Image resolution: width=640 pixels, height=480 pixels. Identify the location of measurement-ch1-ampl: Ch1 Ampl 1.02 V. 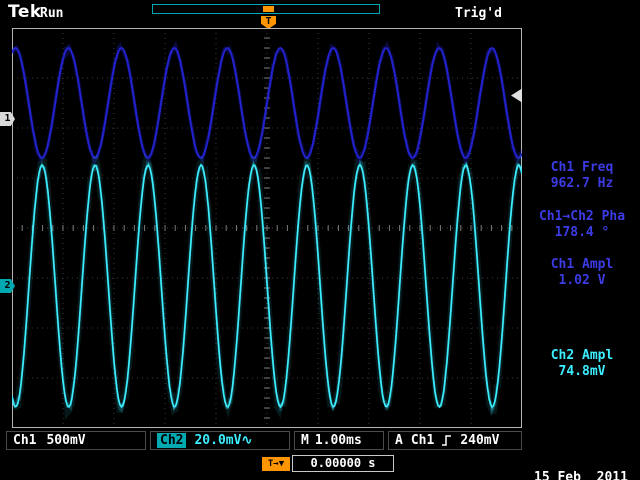
(582, 273).